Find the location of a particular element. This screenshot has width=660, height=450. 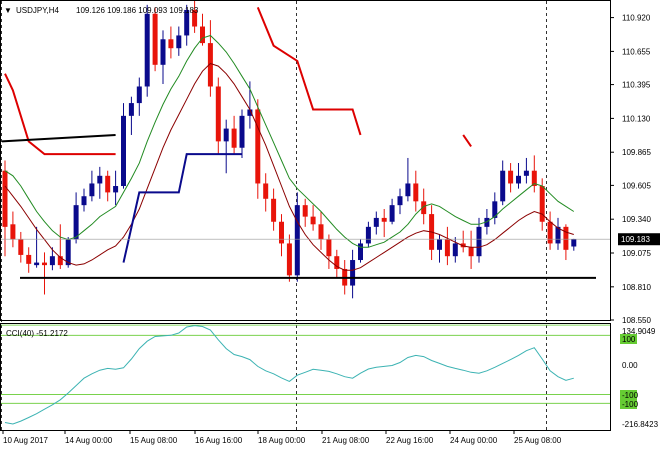

time-tick-label: 25 Aug 08:00 is located at coordinates (538, 440).